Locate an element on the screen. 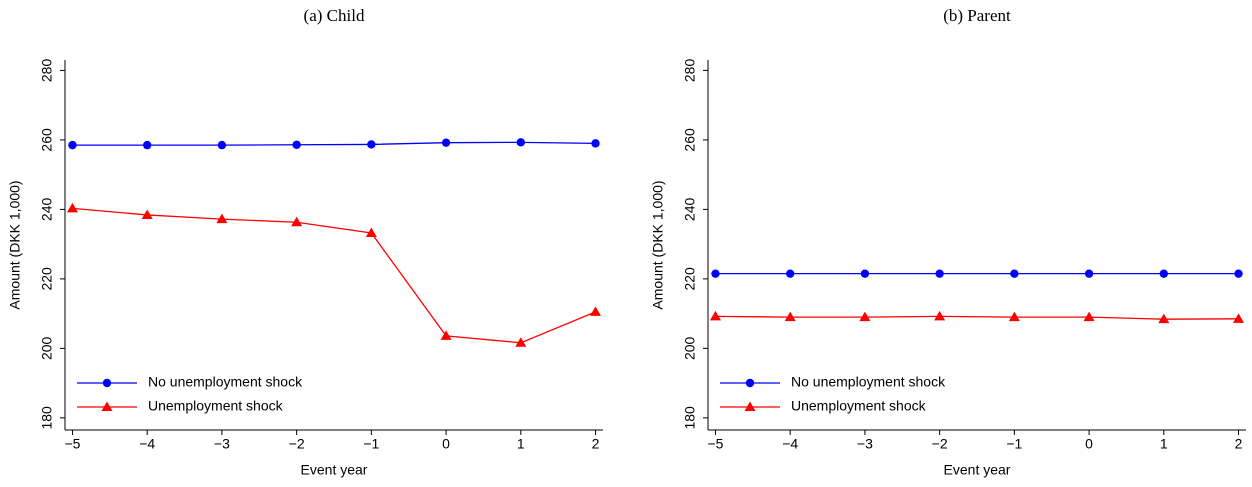 The image size is (1252, 487). chart-title: (a) Child is located at coordinates (334, 15).